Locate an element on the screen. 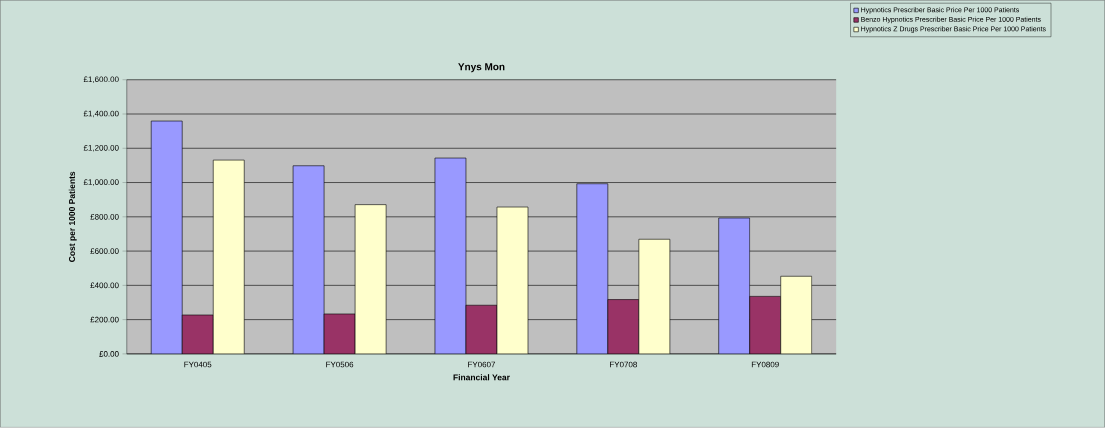 The height and width of the screenshot is (428, 1105). y-axis-title: Cost per 1000 Patients is located at coordinates (72, 217).